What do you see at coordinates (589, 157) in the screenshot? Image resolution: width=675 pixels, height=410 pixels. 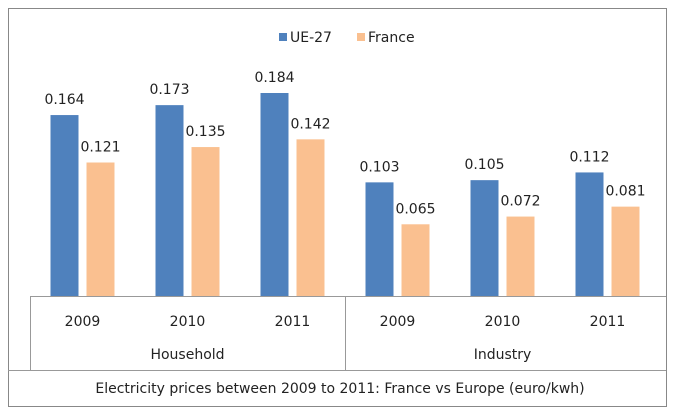 I see `data-label: 0.112` at bounding box center [589, 157].